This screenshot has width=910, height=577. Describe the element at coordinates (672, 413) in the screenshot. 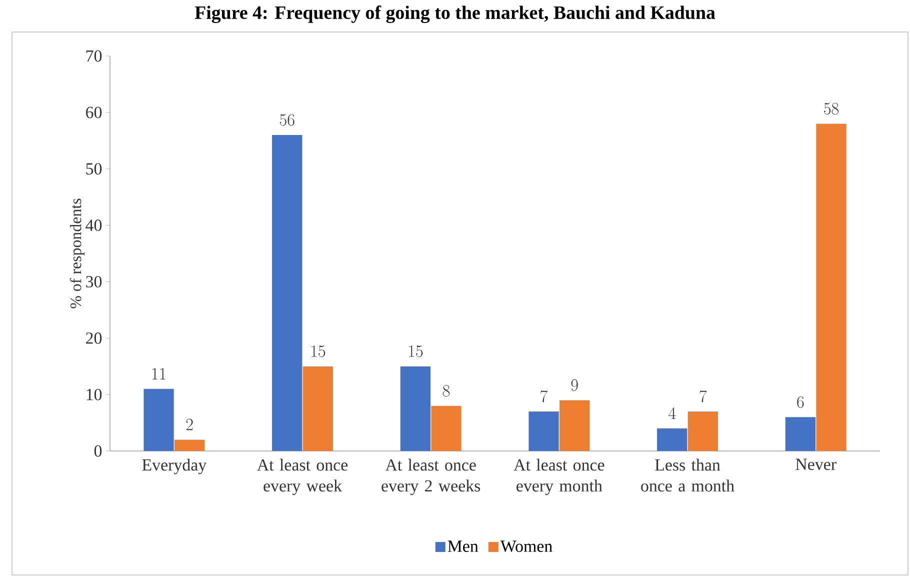

I see `data-label: 4` at that location.